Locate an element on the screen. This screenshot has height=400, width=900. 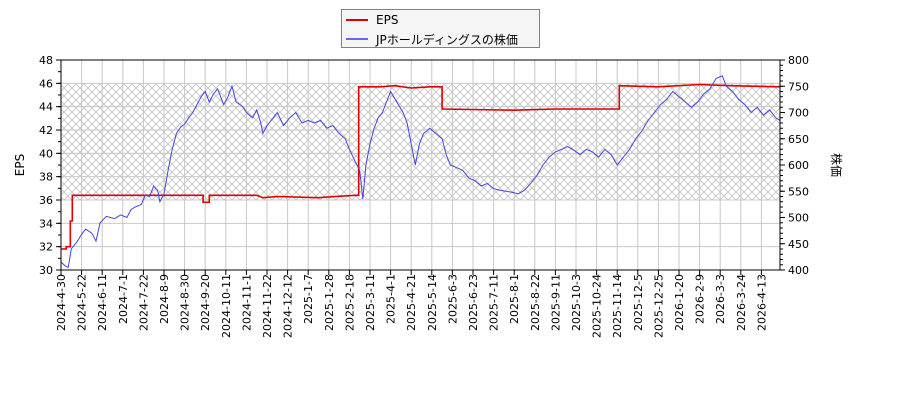
right-tick-label: 650 is located at coordinates (798, 139).